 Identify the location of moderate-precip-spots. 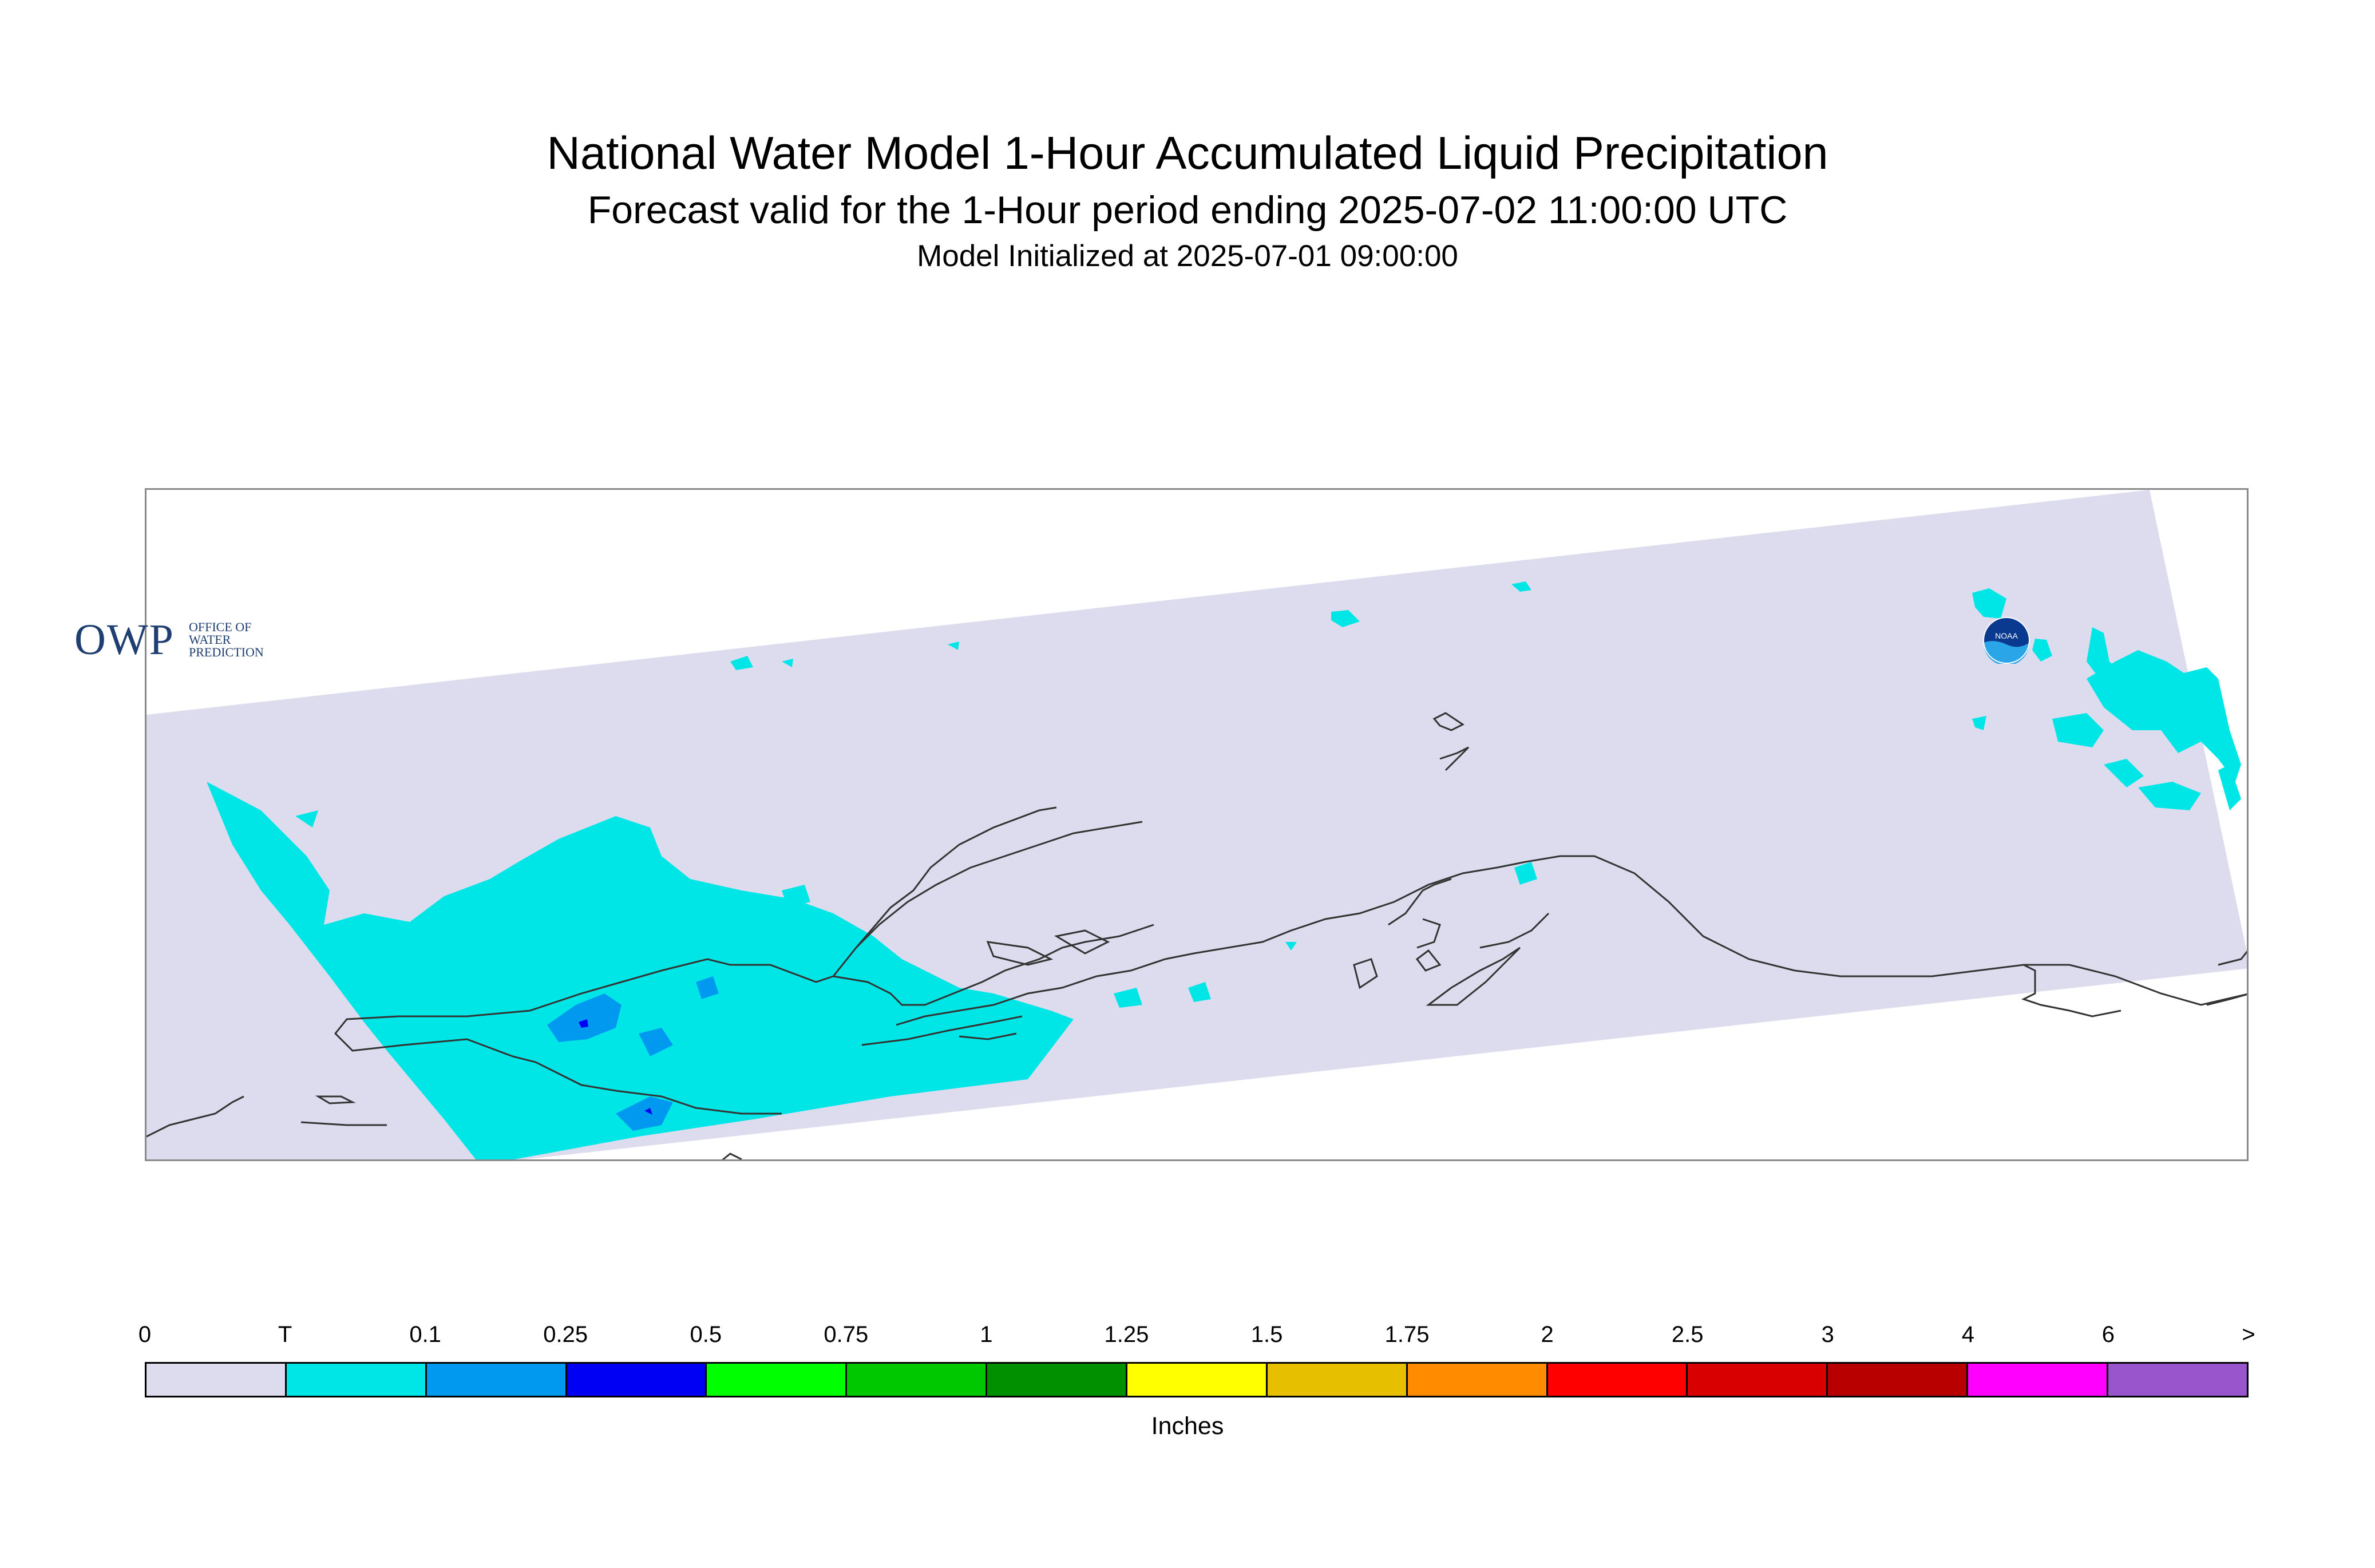
(616, 1067).